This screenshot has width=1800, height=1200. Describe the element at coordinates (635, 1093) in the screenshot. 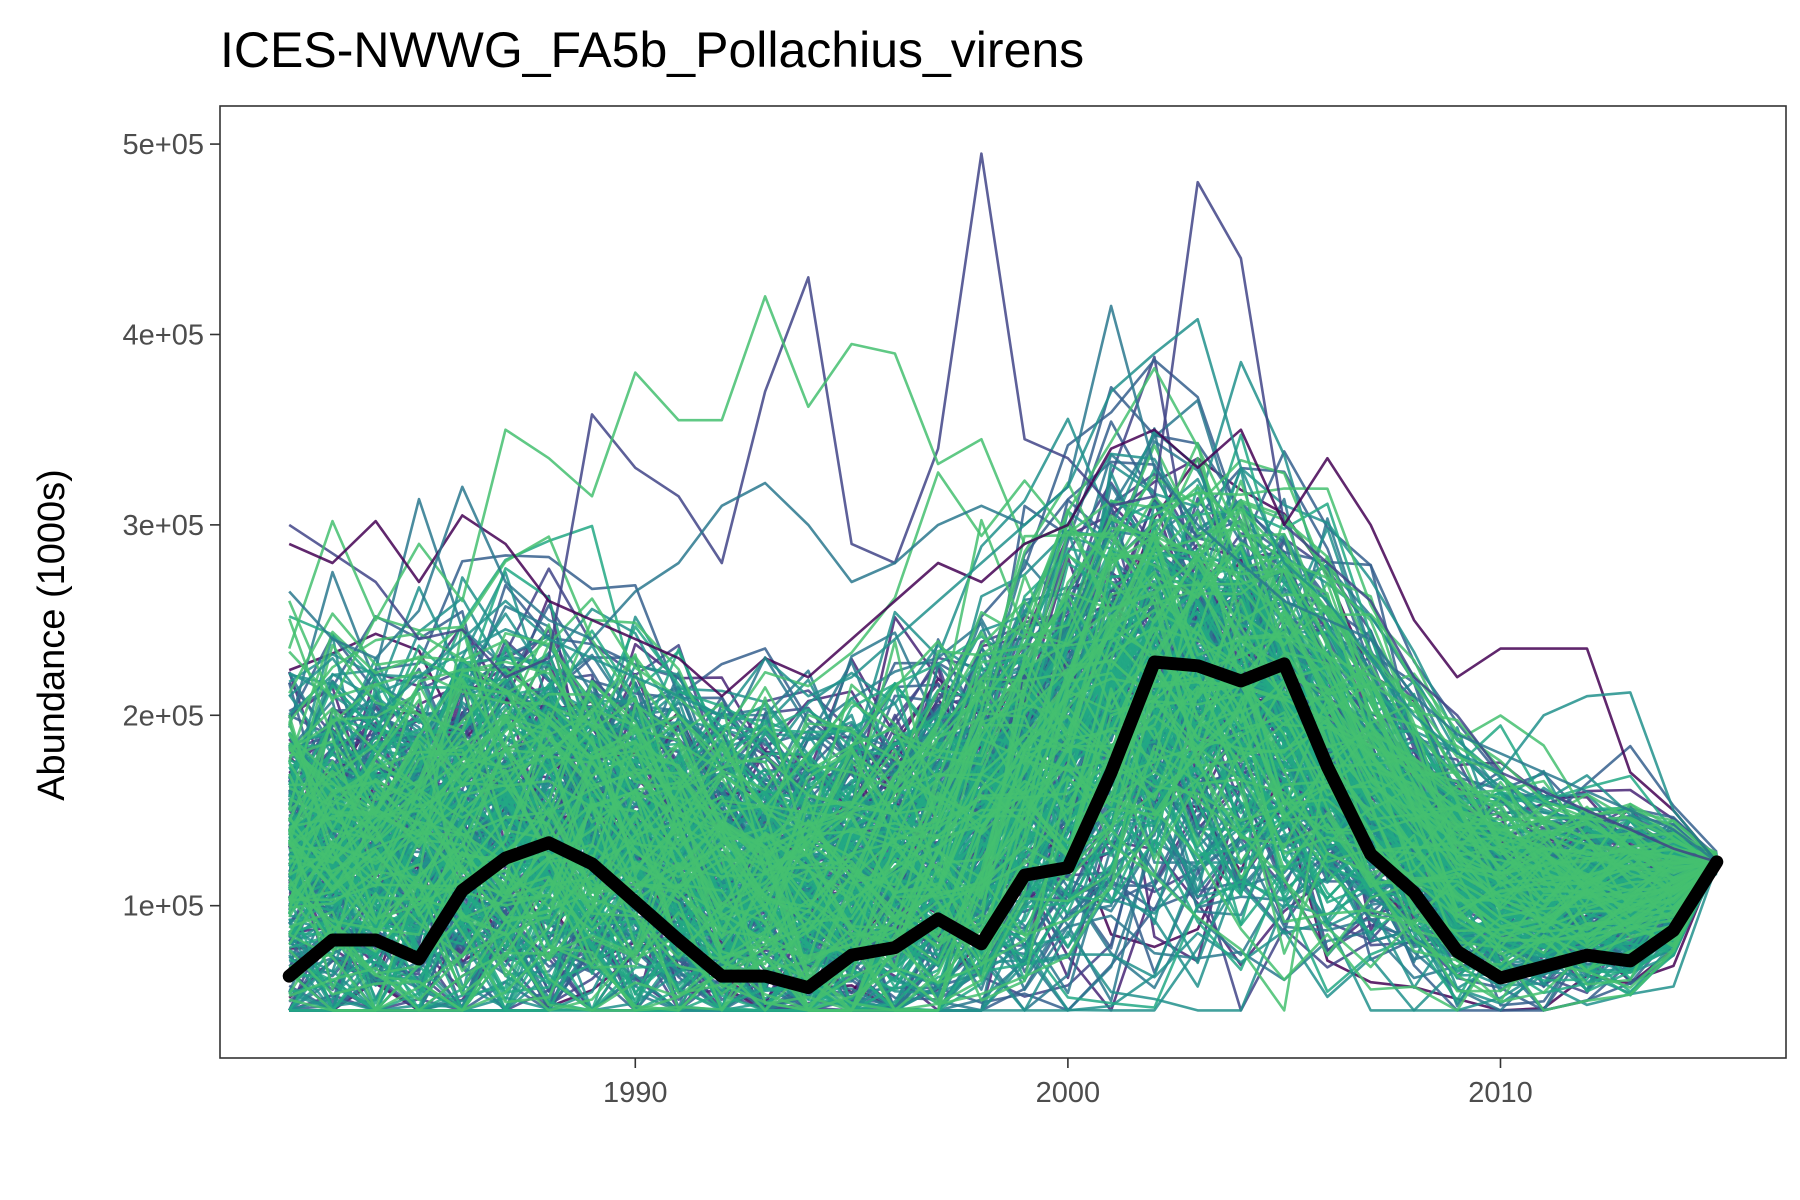

I see `x-tick-label: 1990` at that location.